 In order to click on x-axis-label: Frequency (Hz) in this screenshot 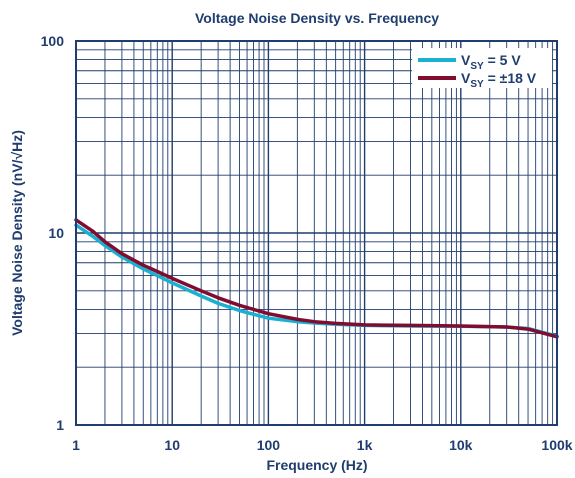, I will do `click(316, 465)`.